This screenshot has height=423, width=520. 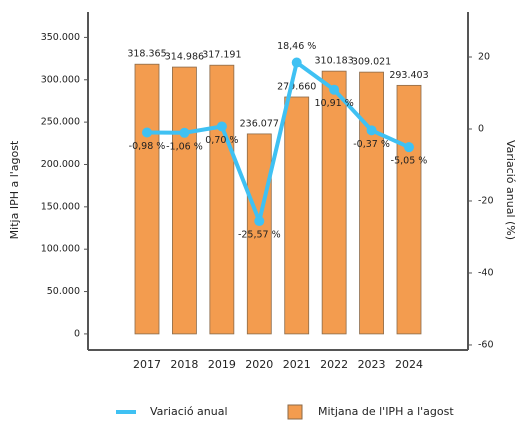 What do you see at coordinates (510, 190) in the screenshot?
I see `y2-axis-label: Variació anual (%)` at bounding box center [510, 190].